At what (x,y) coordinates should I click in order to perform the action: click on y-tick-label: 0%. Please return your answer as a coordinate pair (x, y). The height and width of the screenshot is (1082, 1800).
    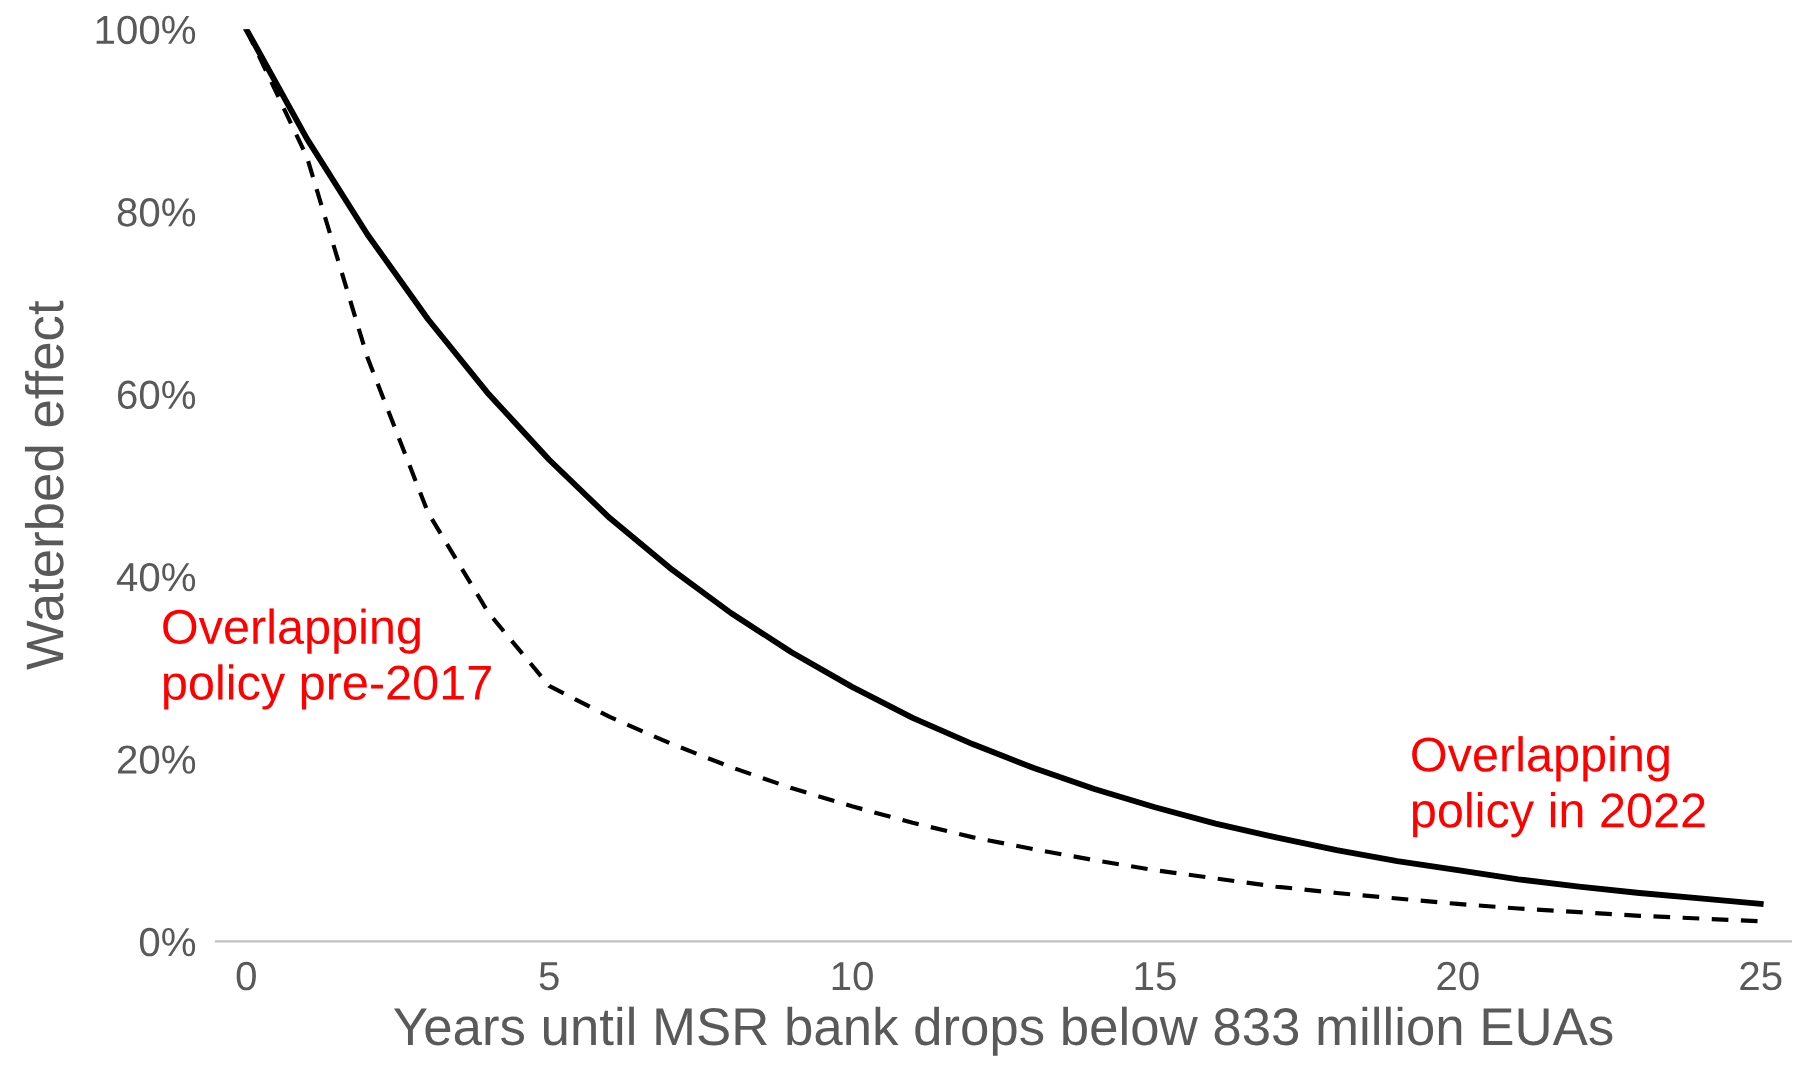
    Looking at the image, I should click on (167, 942).